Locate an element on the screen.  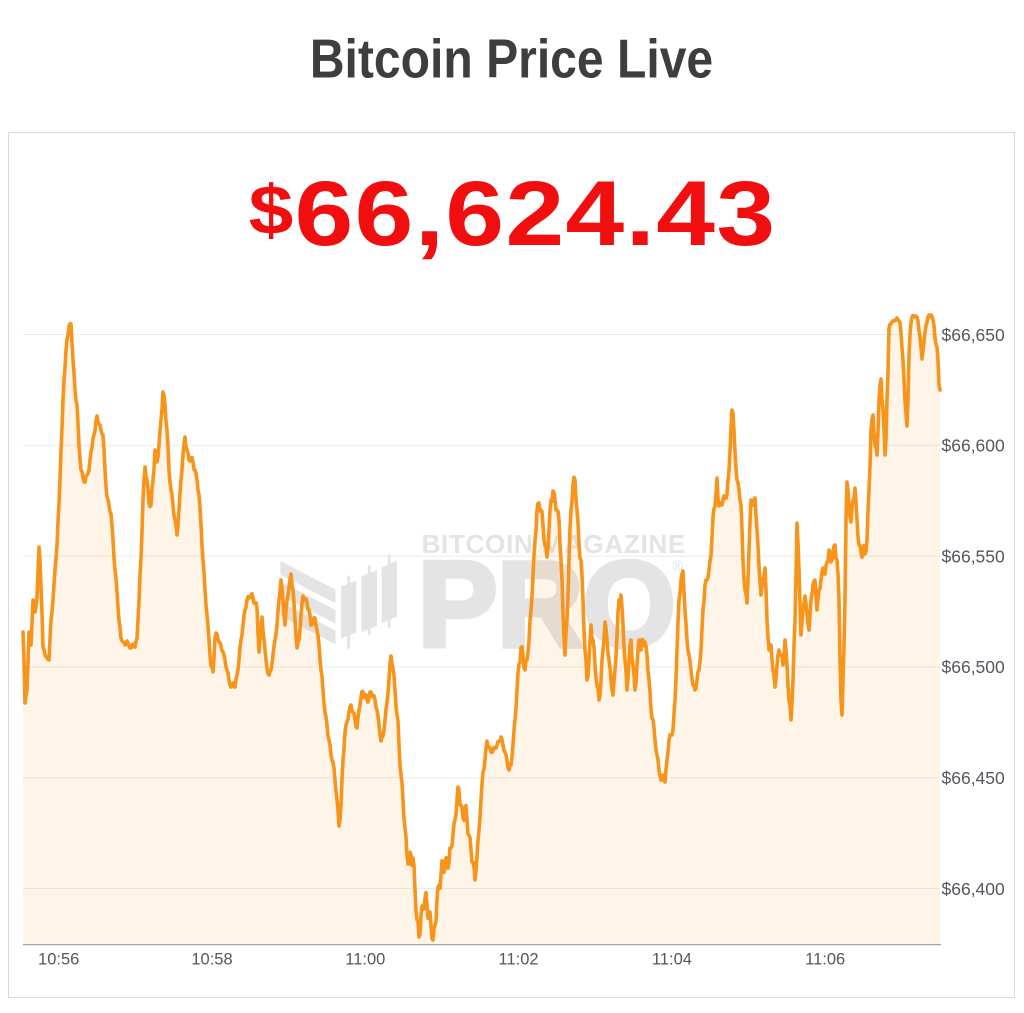
svg-text: 11:02 is located at coordinates (519, 960).